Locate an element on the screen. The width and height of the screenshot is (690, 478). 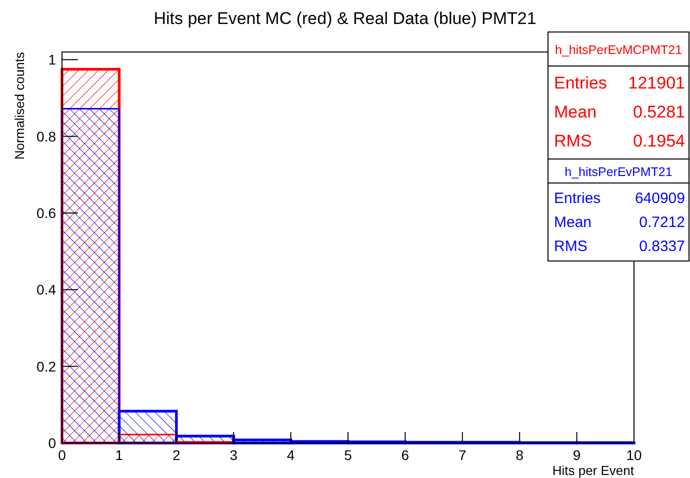
text: Mean 0.5281 is located at coordinates (619, 112).